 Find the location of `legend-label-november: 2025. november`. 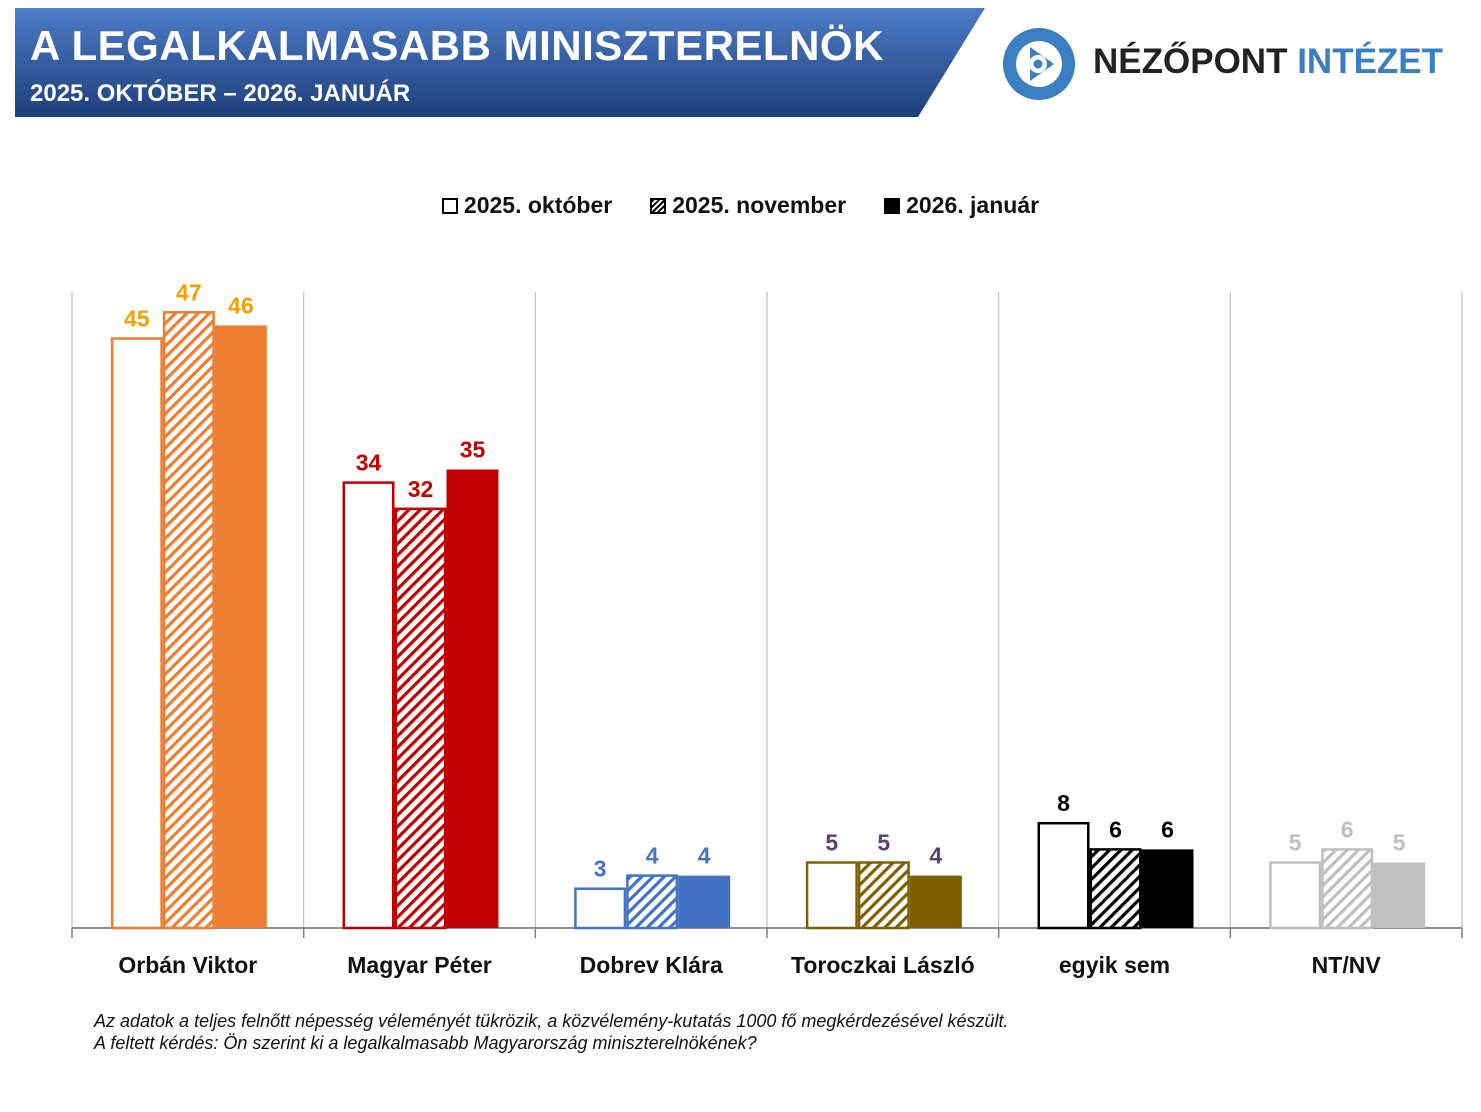

legend-label-november: 2025. november is located at coordinates (759, 205).